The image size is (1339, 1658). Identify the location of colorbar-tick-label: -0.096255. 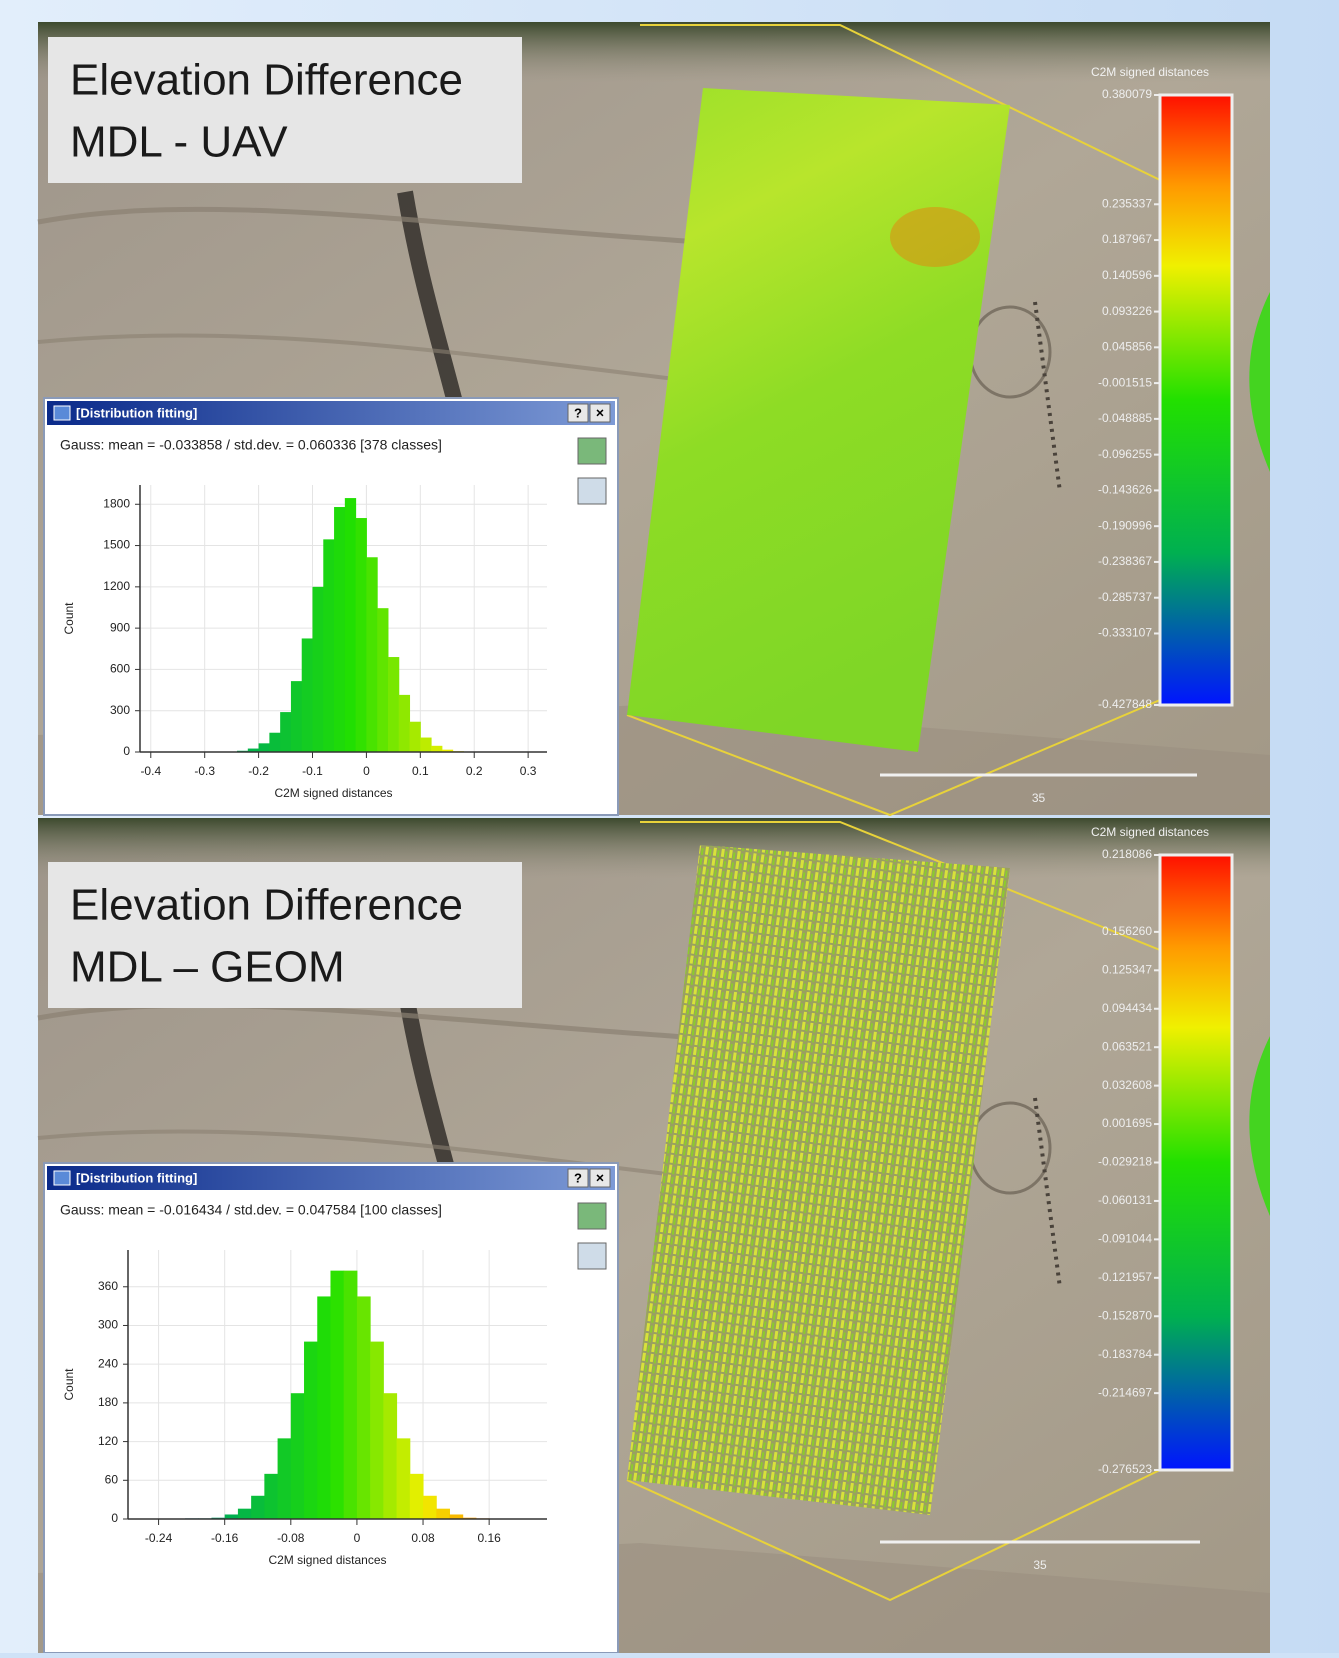
(1125, 454).